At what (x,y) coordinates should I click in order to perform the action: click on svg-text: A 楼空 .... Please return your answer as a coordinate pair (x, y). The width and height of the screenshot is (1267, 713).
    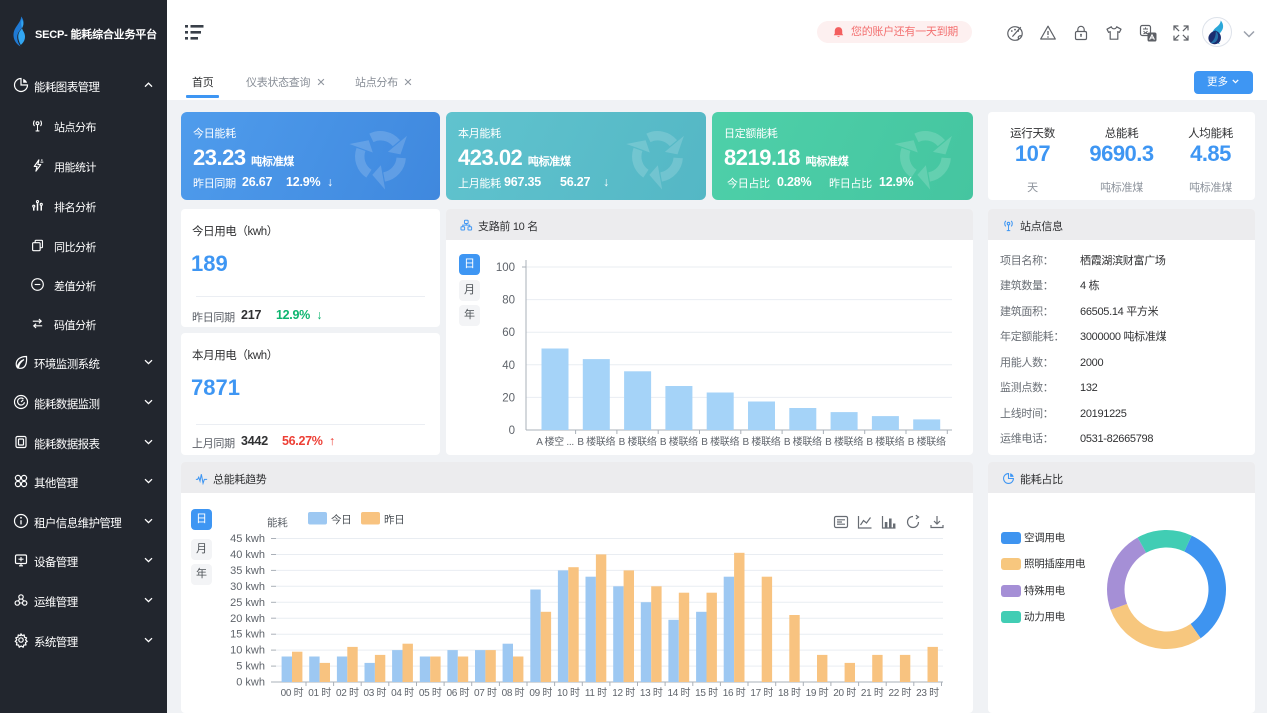
    Looking at the image, I should click on (555, 441).